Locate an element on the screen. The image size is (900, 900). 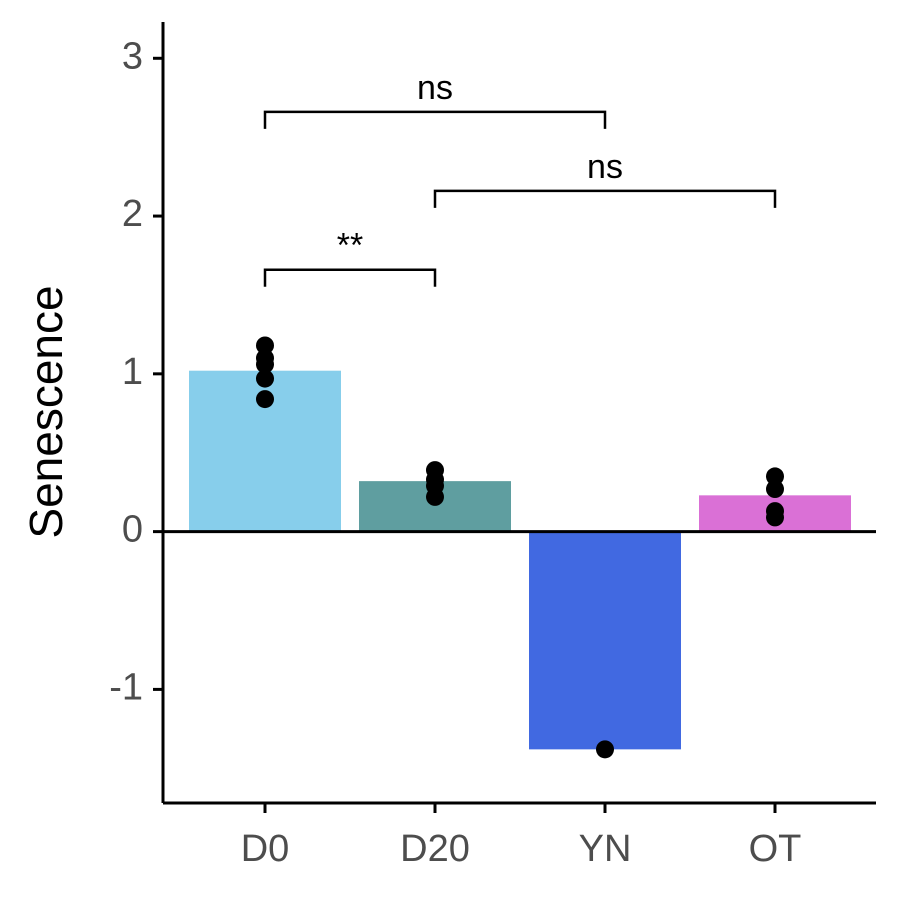
x-tick-label: YN is located at coordinates (605, 849).